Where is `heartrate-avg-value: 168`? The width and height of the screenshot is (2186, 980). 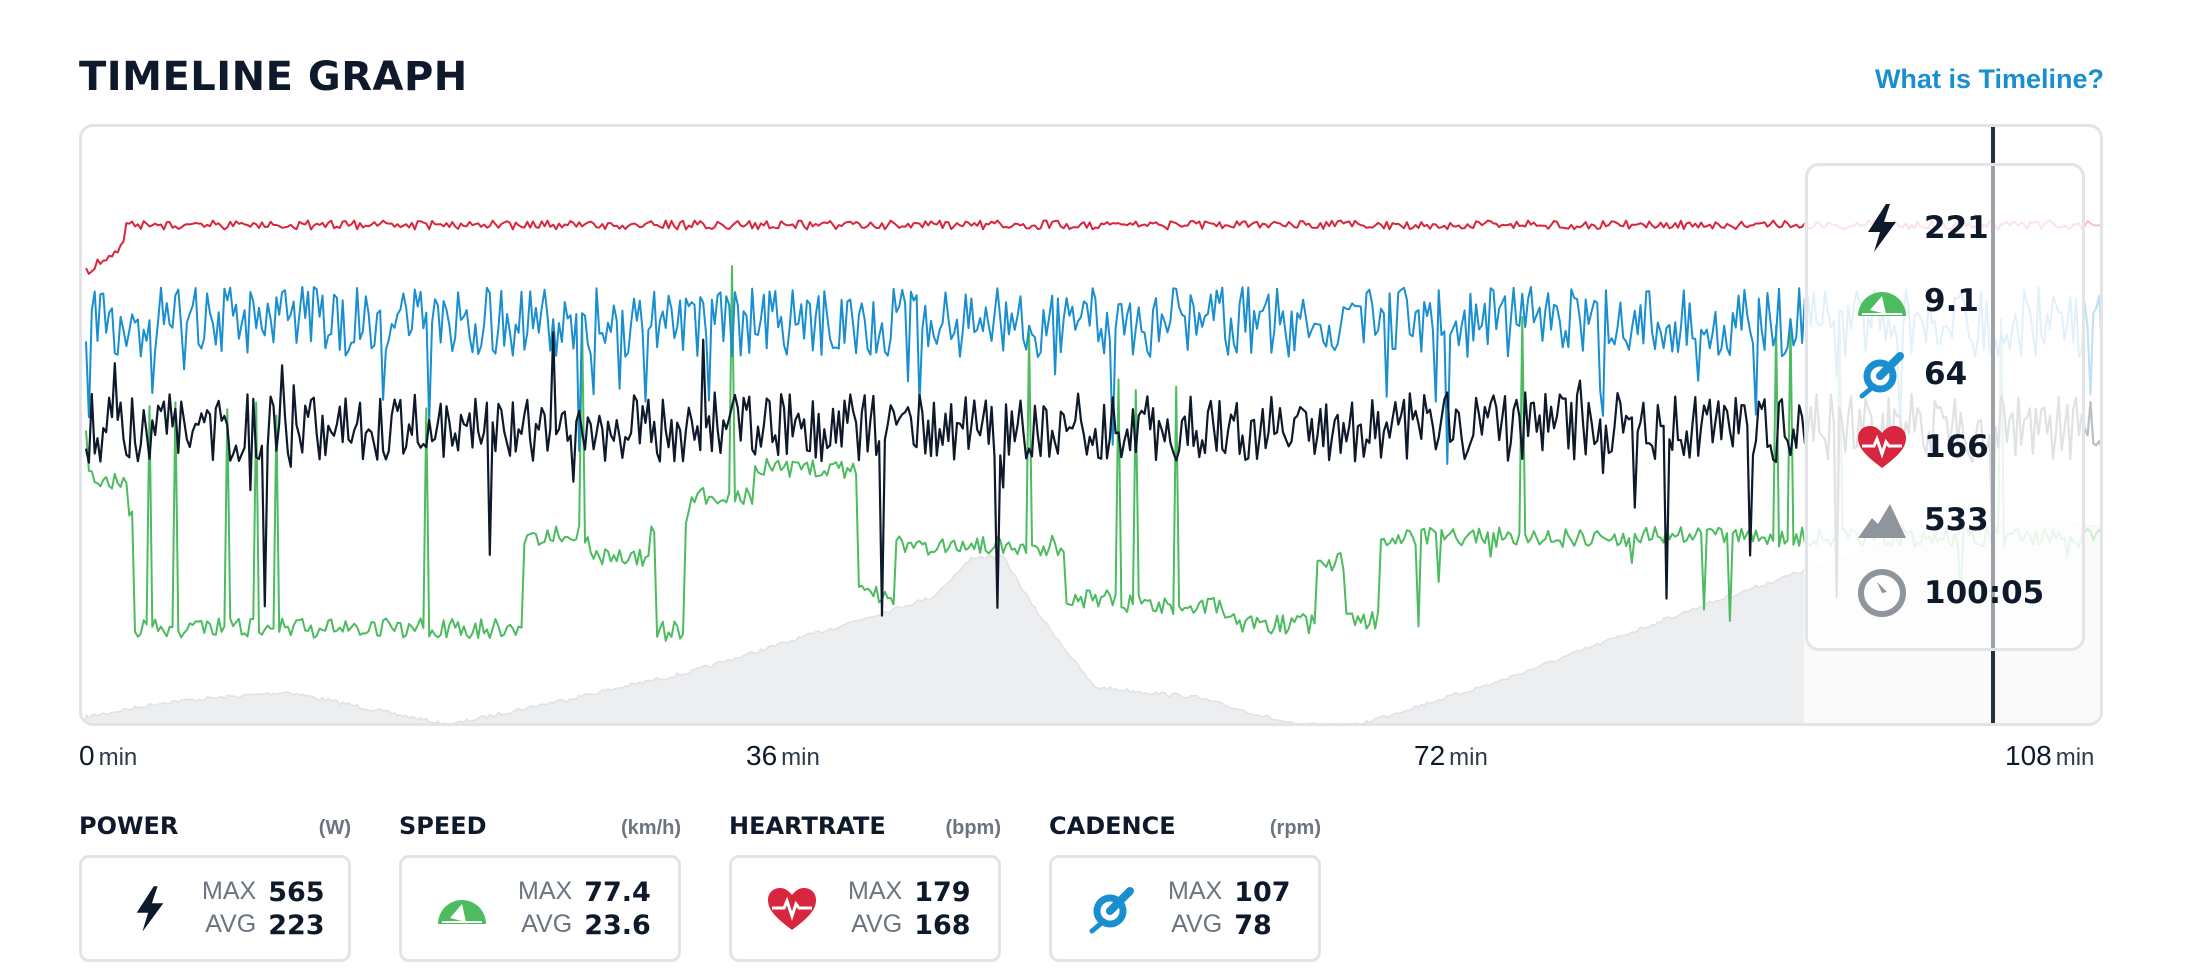
heartrate-avg-value: 168 is located at coordinates (942, 925).